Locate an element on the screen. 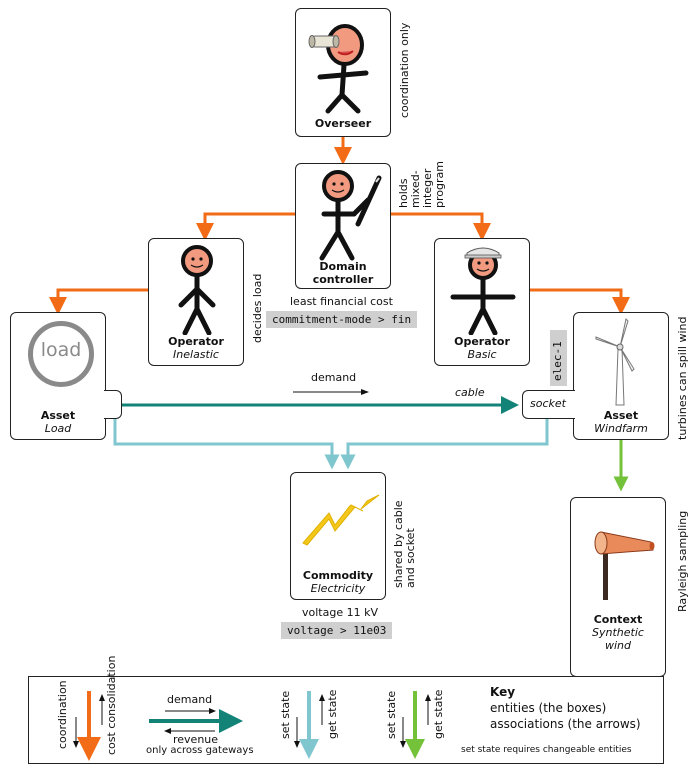 The height and width of the screenshot is (772, 700). key-get-state-2: get state is located at coordinates (438, 714).